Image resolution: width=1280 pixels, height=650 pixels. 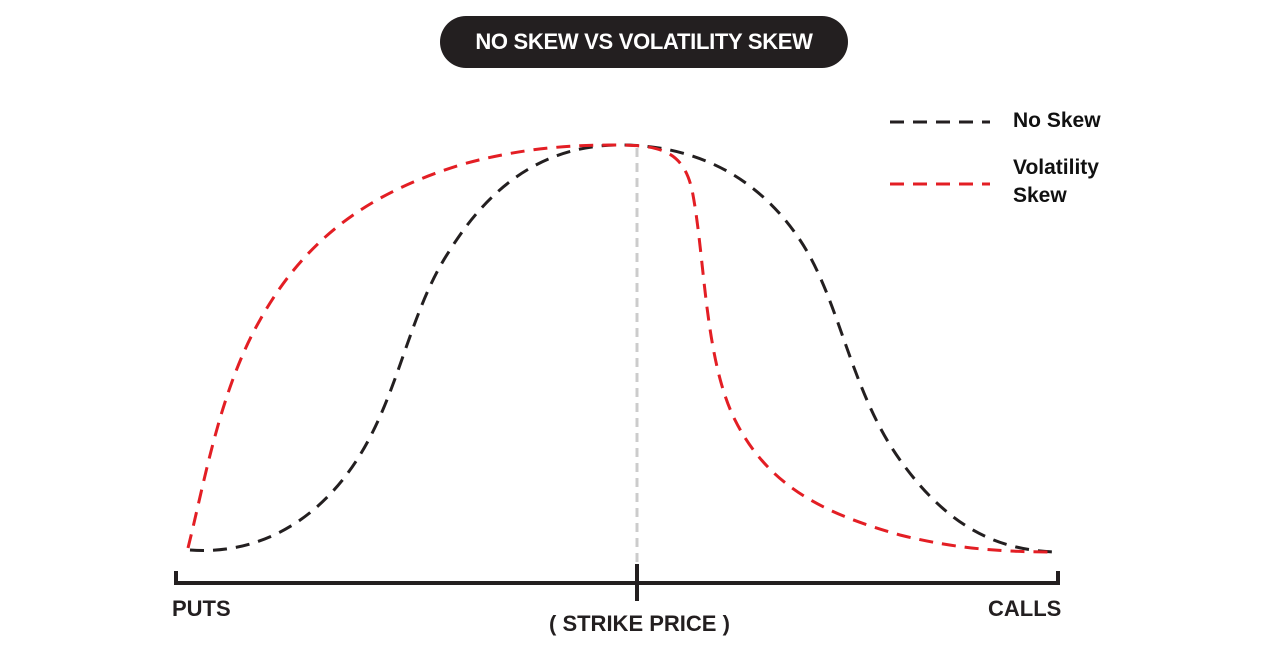 What do you see at coordinates (1057, 120) in the screenshot?
I see `legend-no-skew-label: No Skew` at bounding box center [1057, 120].